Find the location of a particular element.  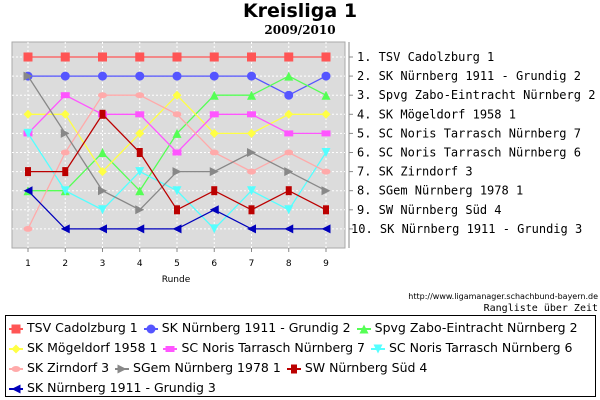

rank-label: 1. TSV Cadolzburg 1 is located at coordinates (425, 57).